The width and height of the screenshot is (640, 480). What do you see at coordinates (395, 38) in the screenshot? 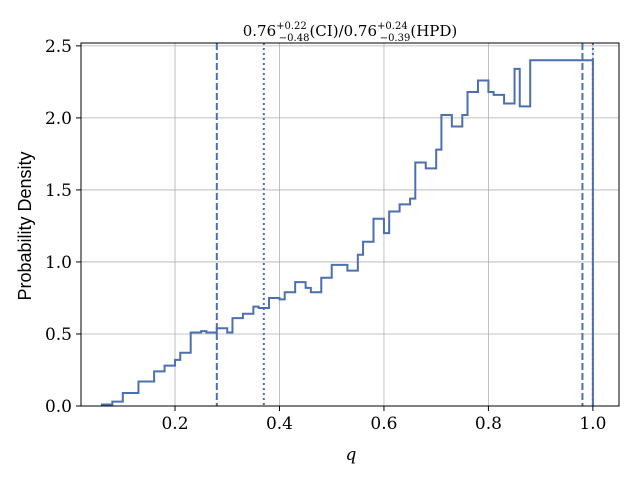
I see `title-hpd-minus: −0.39` at bounding box center [395, 38].